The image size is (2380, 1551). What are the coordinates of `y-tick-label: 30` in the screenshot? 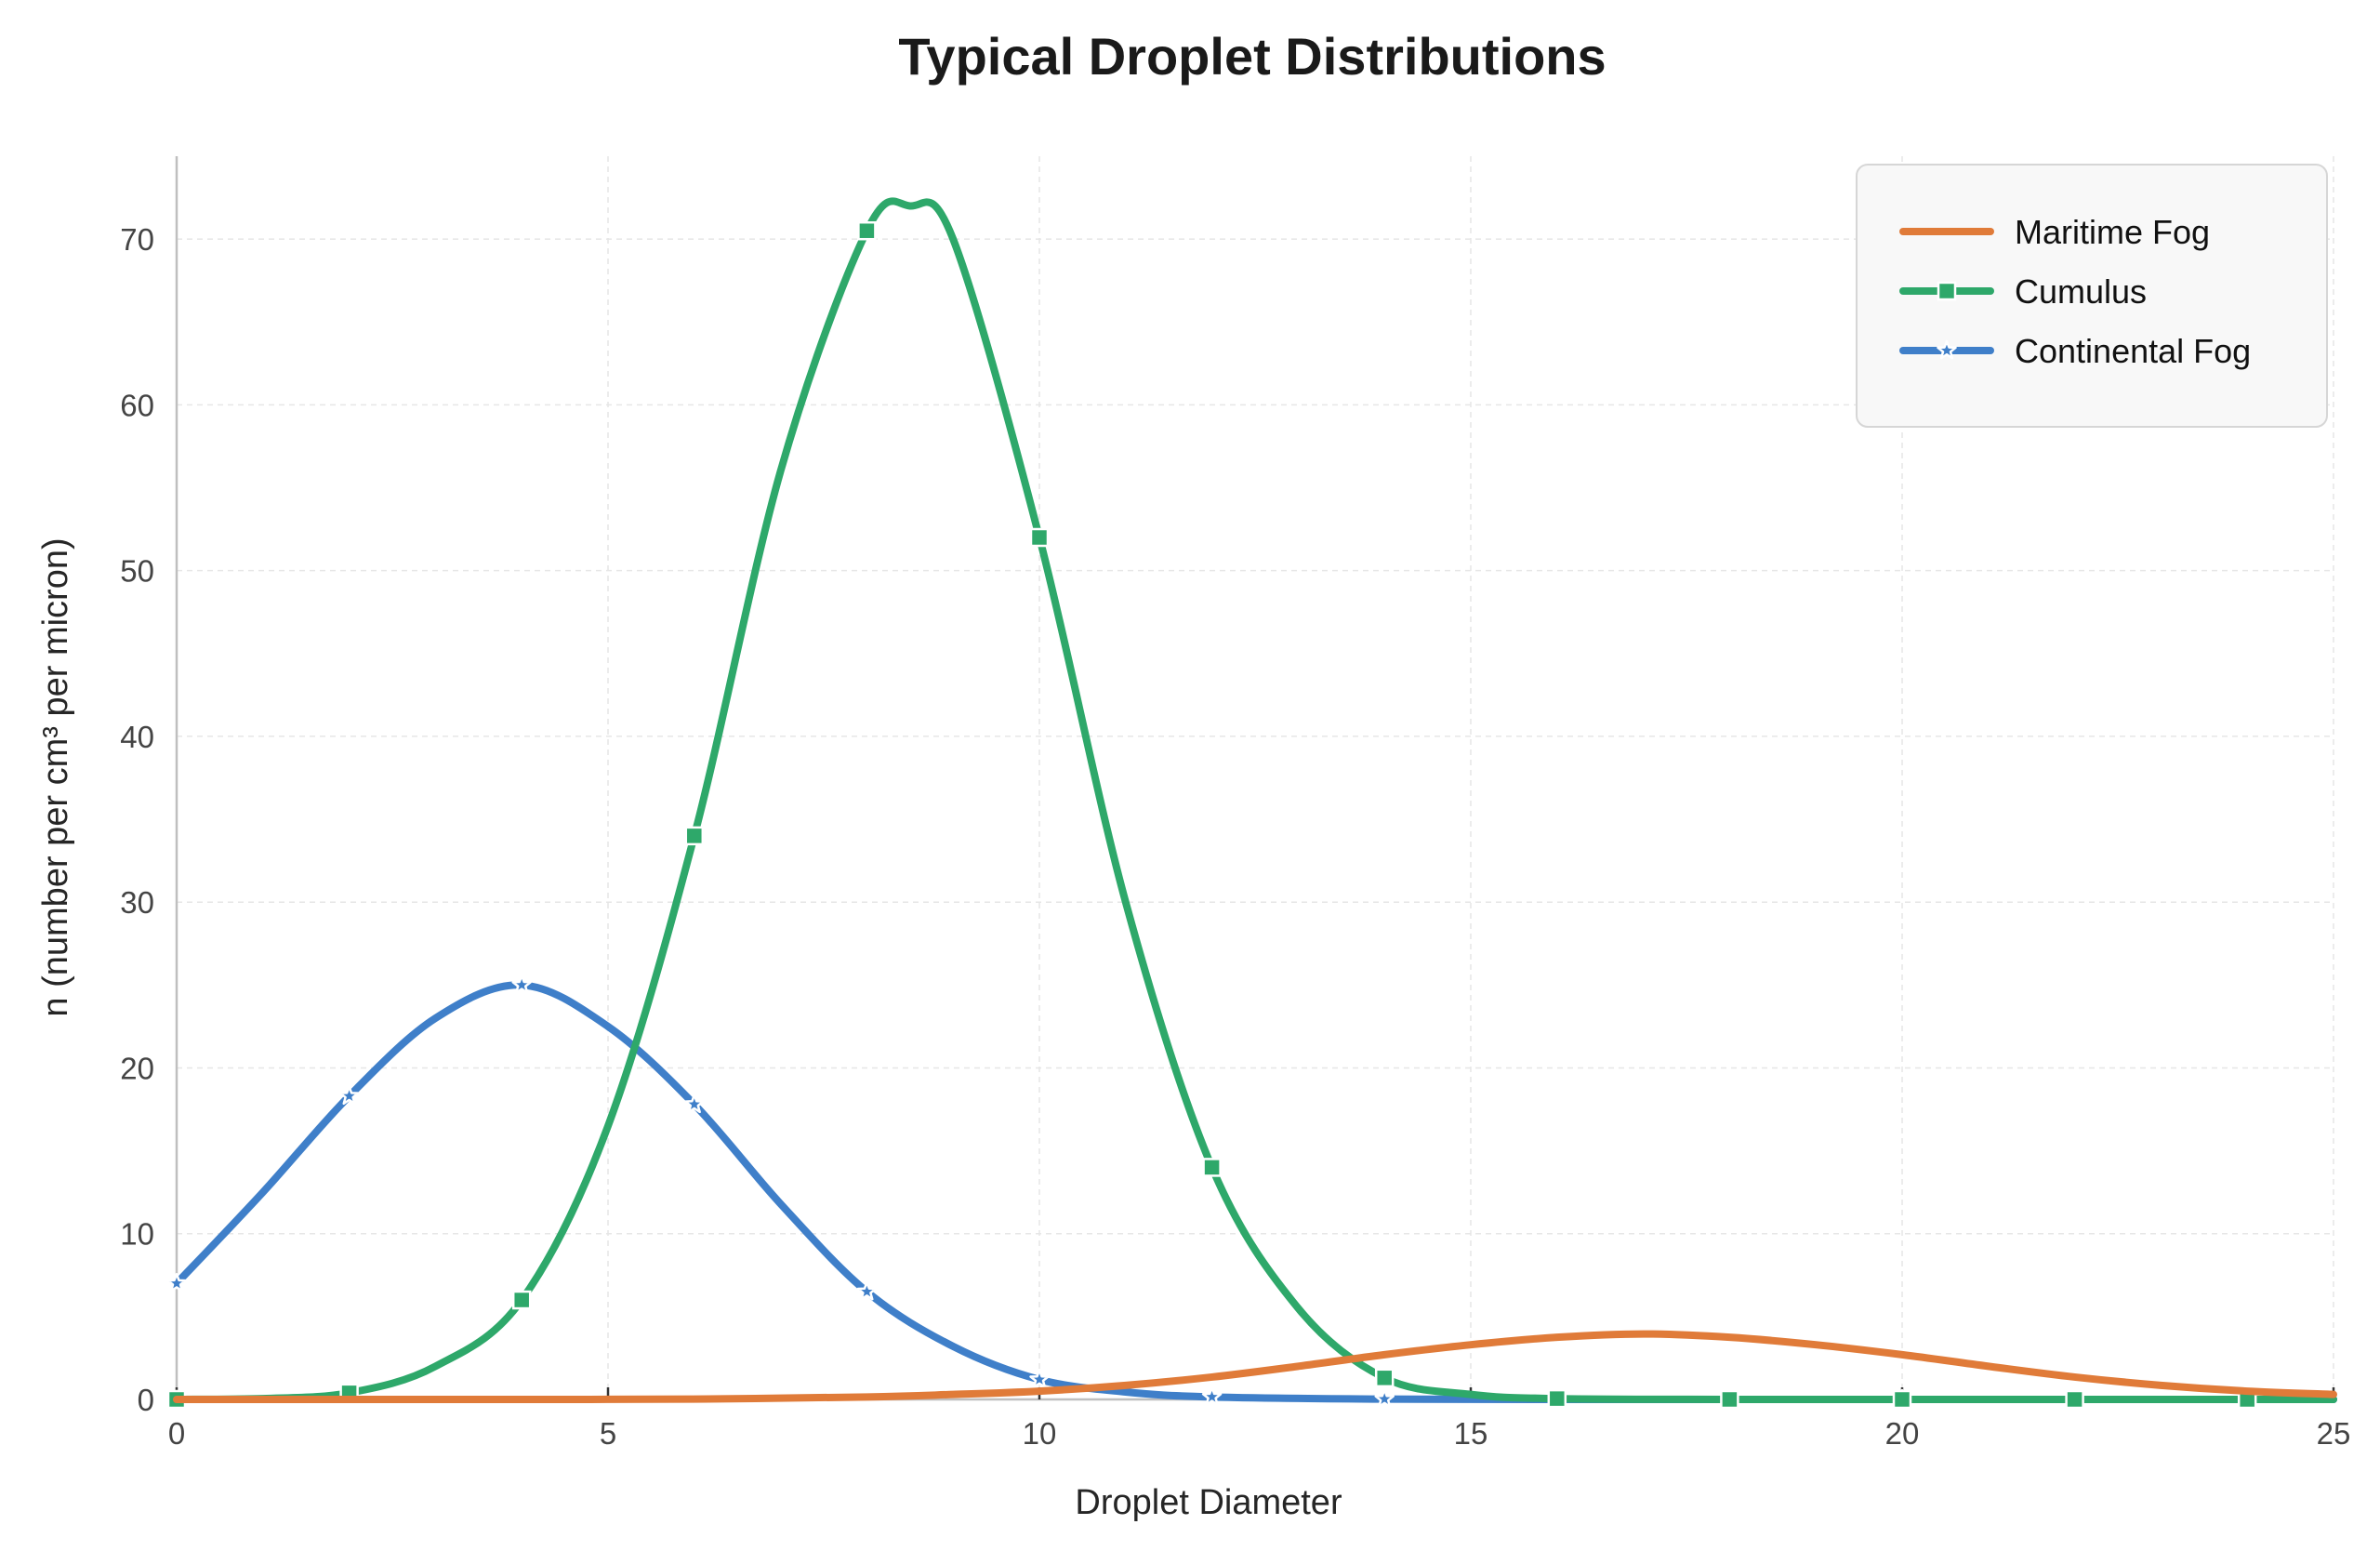 It's located at (137, 902).